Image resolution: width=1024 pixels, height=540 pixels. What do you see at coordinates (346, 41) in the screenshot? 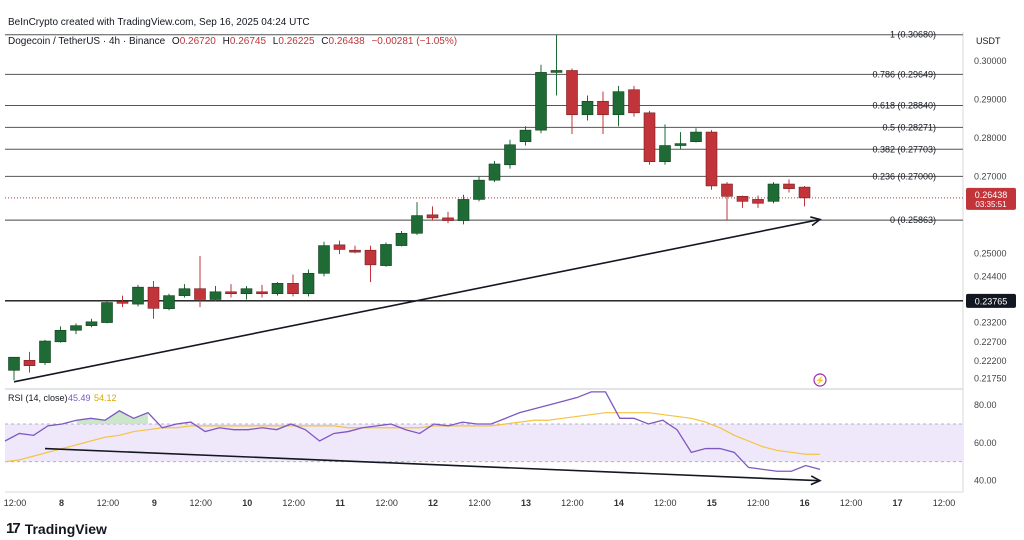
I see `close-value: 0.26438` at bounding box center [346, 41].